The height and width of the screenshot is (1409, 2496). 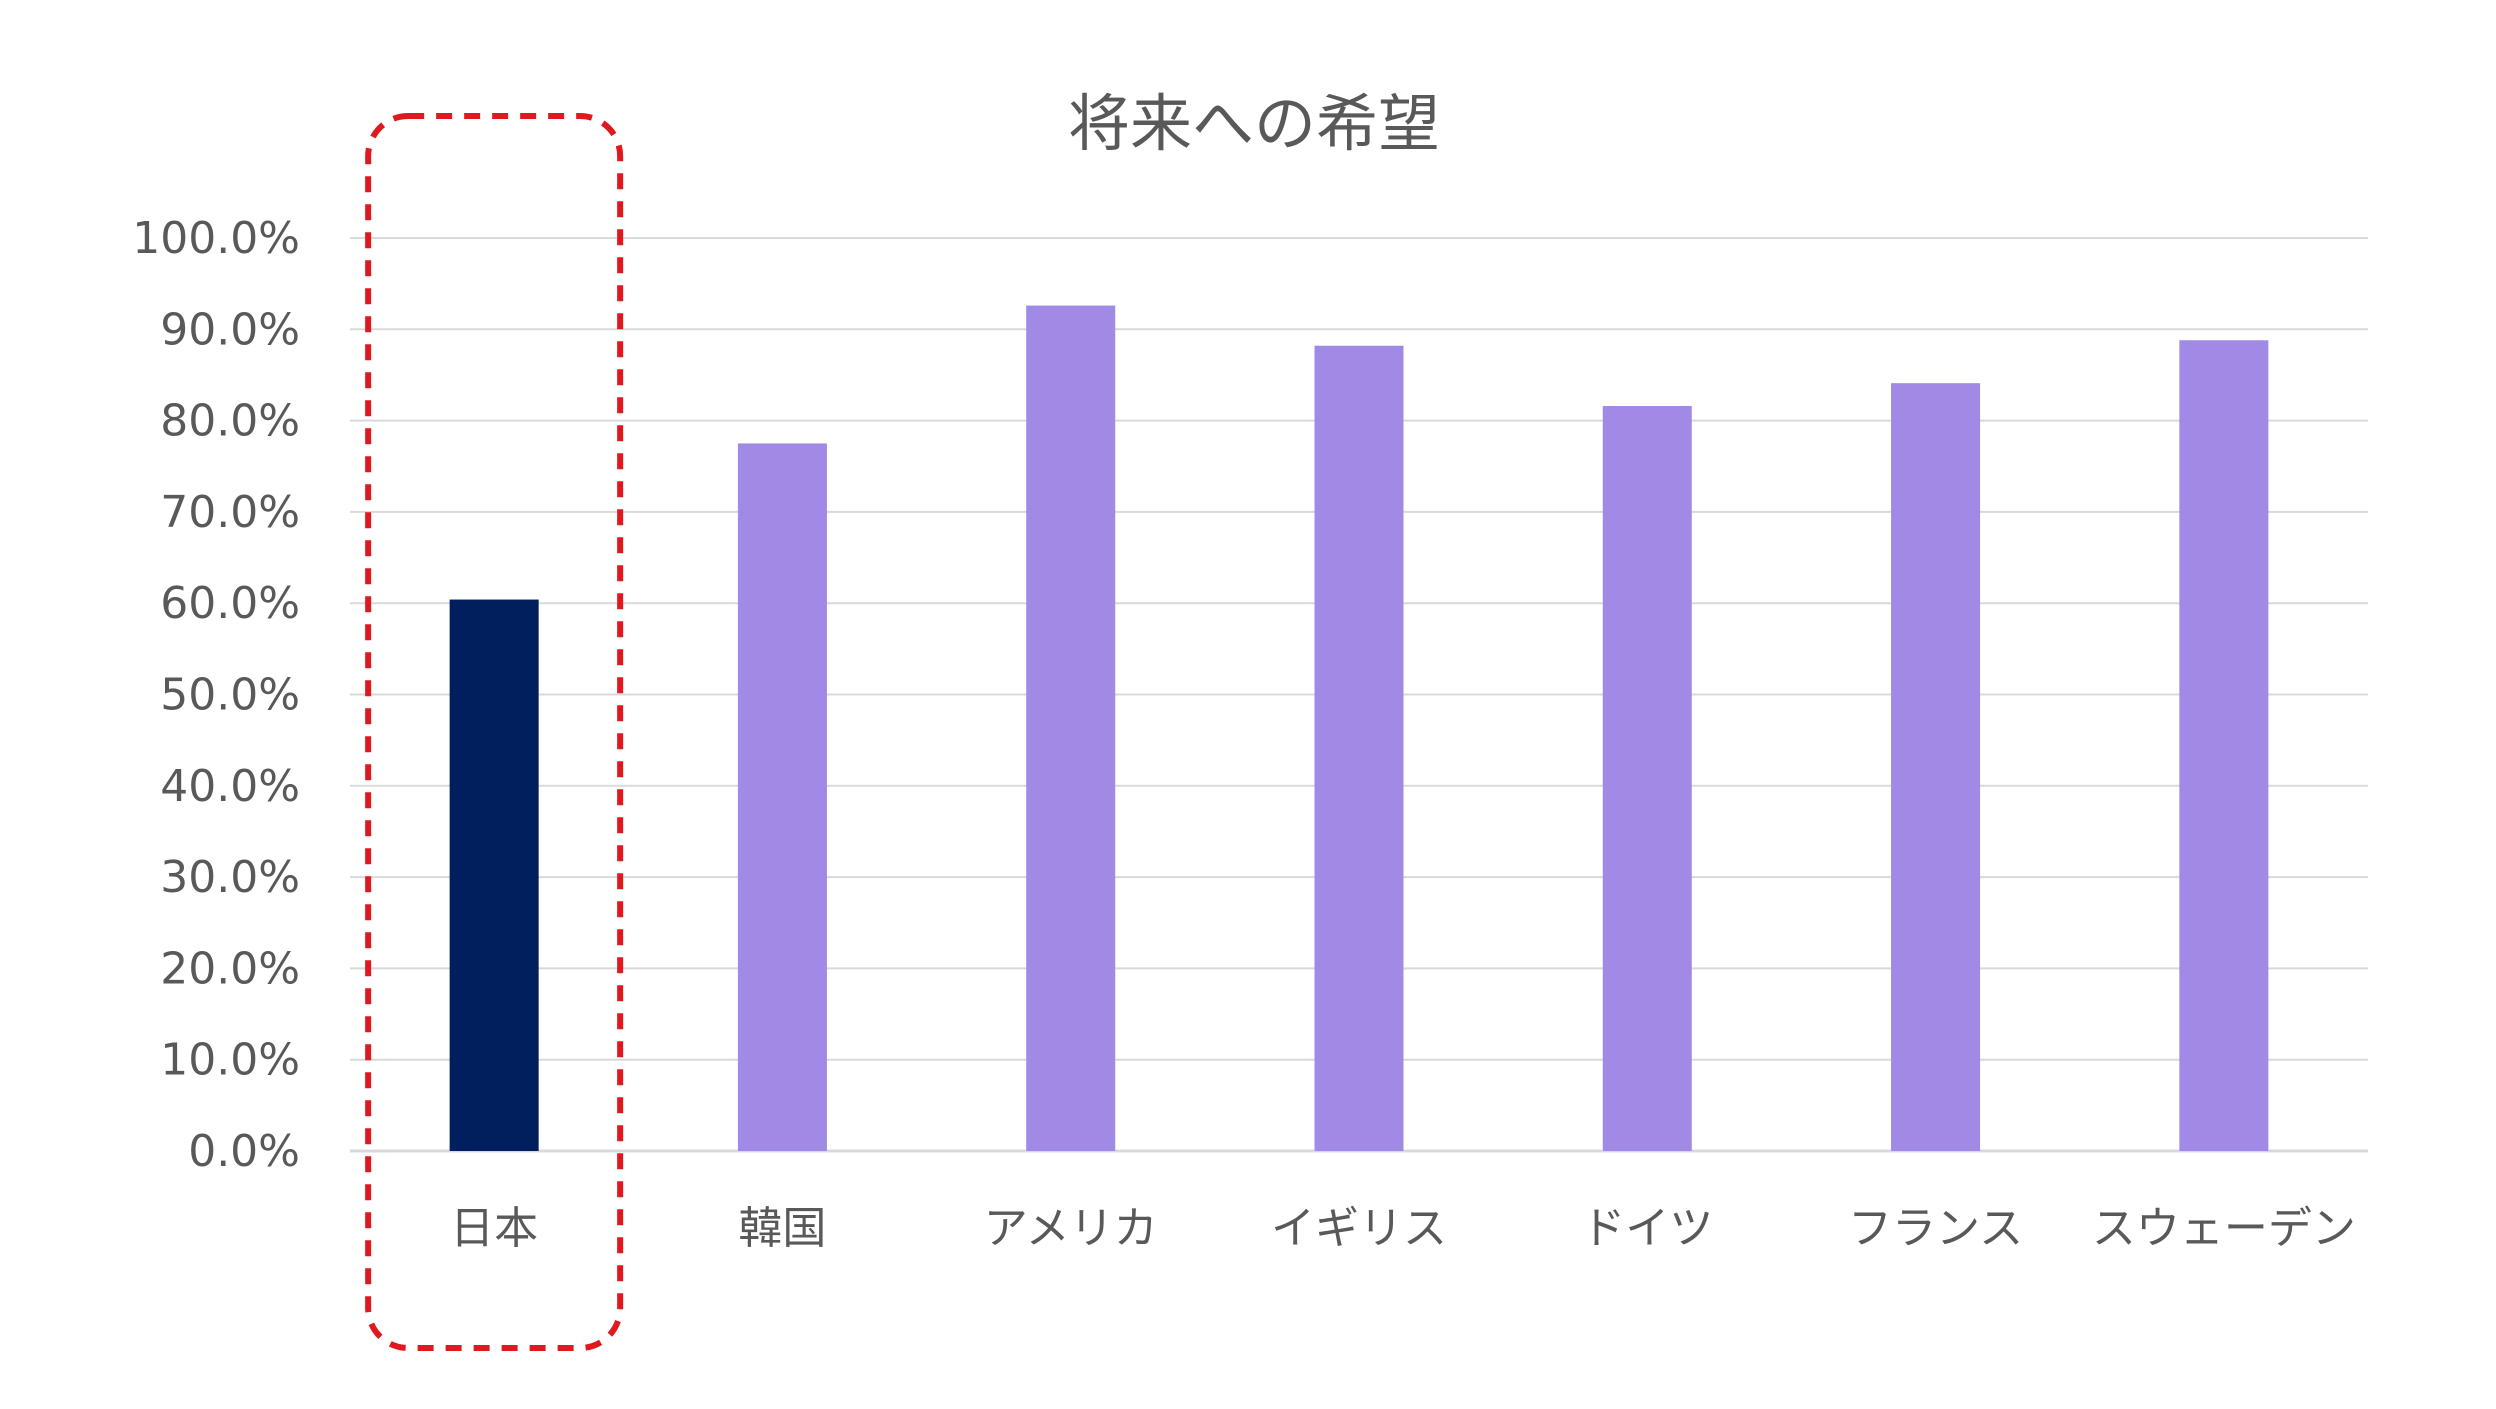 What do you see at coordinates (782, 1228) in the screenshot?
I see `x-category-label: 韓国` at bounding box center [782, 1228].